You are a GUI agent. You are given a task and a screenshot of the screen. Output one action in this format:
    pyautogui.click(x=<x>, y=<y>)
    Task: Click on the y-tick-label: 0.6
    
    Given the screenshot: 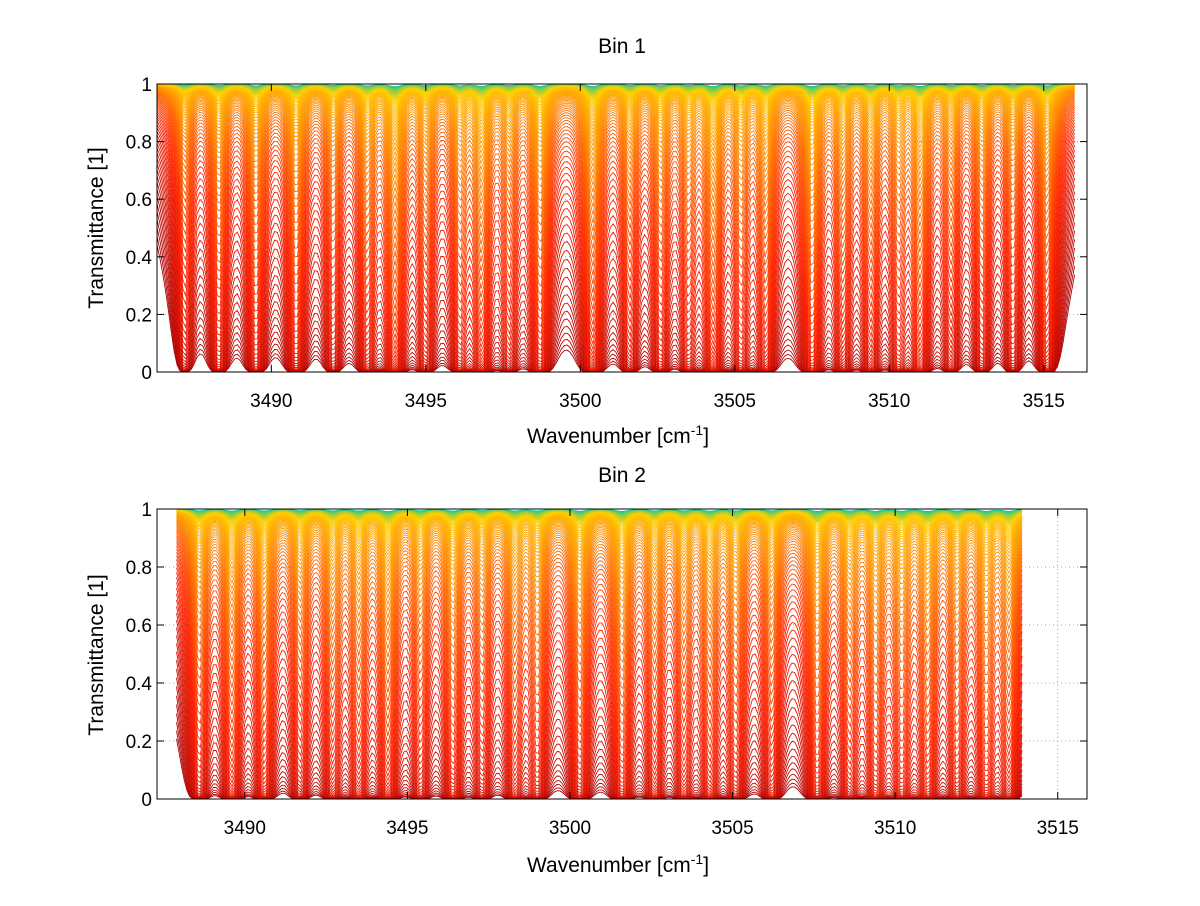 What is the action you would take?
    pyautogui.click(x=139, y=626)
    